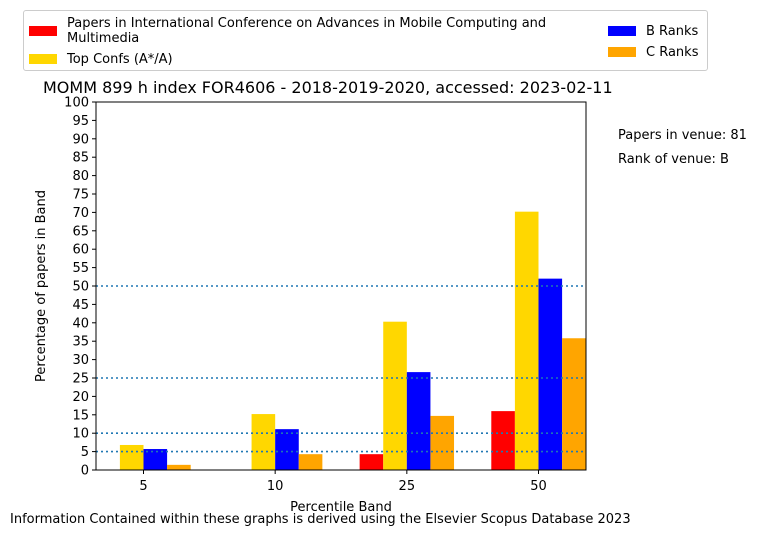 This screenshot has width=765, height=536. What do you see at coordinates (673, 159) in the screenshot?
I see `rank-of-venue: Rank of venue: B` at bounding box center [673, 159].